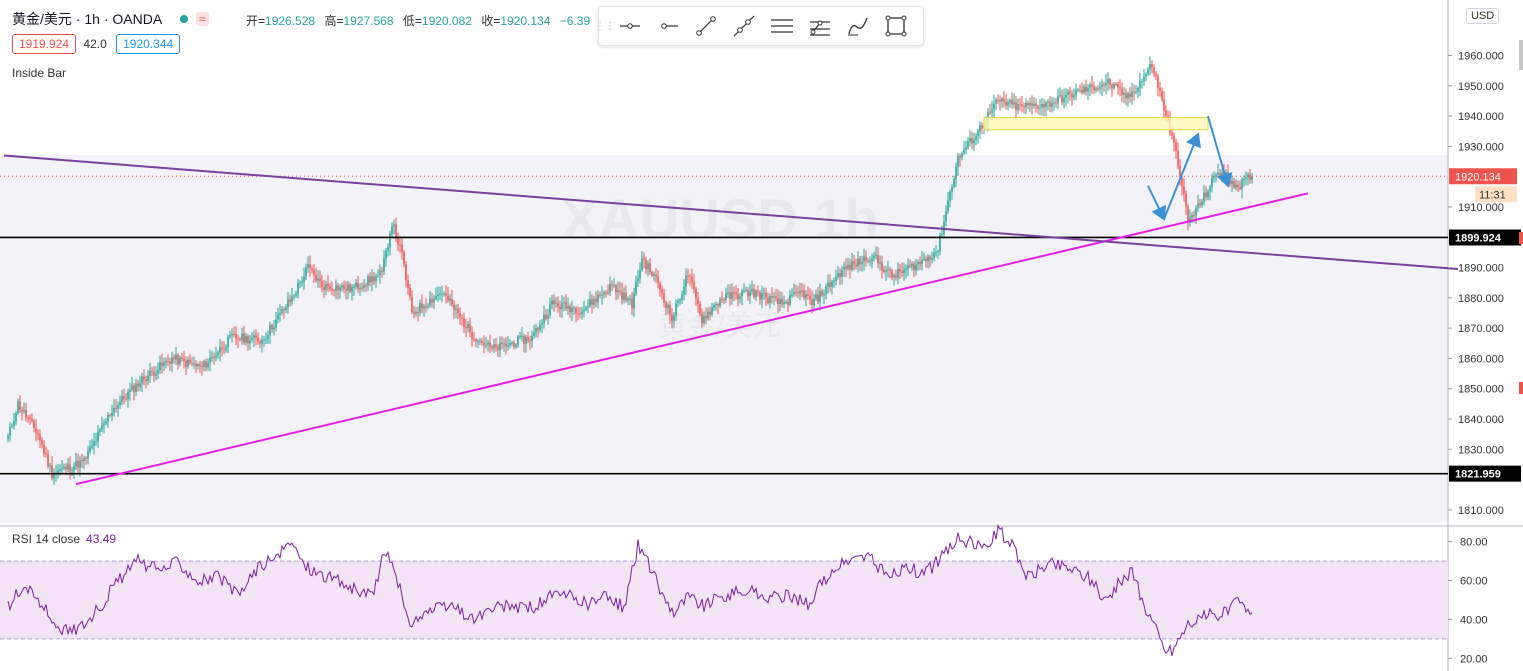  What do you see at coordinates (706, 26) in the screenshot?
I see `trend-line-tool-icon` at bounding box center [706, 26].